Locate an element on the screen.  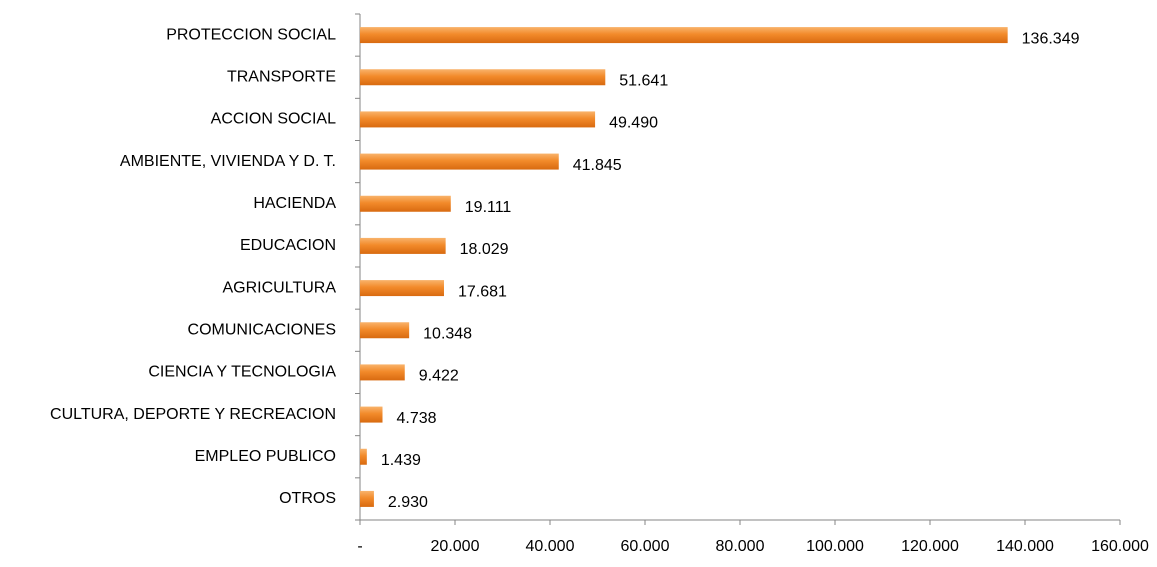
y-tick-label: TRANSPORTE is located at coordinates (281, 76).